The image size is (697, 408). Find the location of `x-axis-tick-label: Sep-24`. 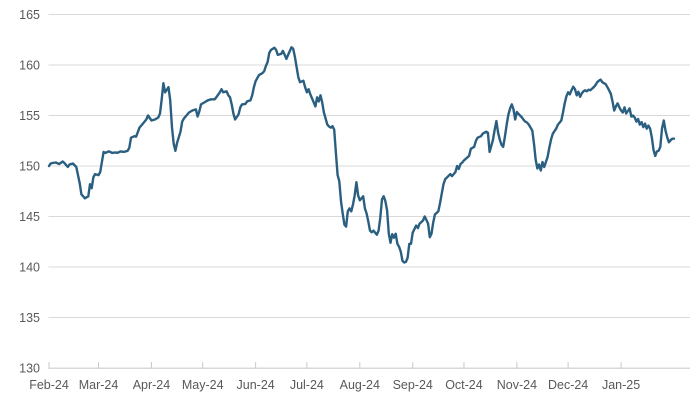

x-axis-tick-label: Sep-24 is located at coordinates (413, 385).